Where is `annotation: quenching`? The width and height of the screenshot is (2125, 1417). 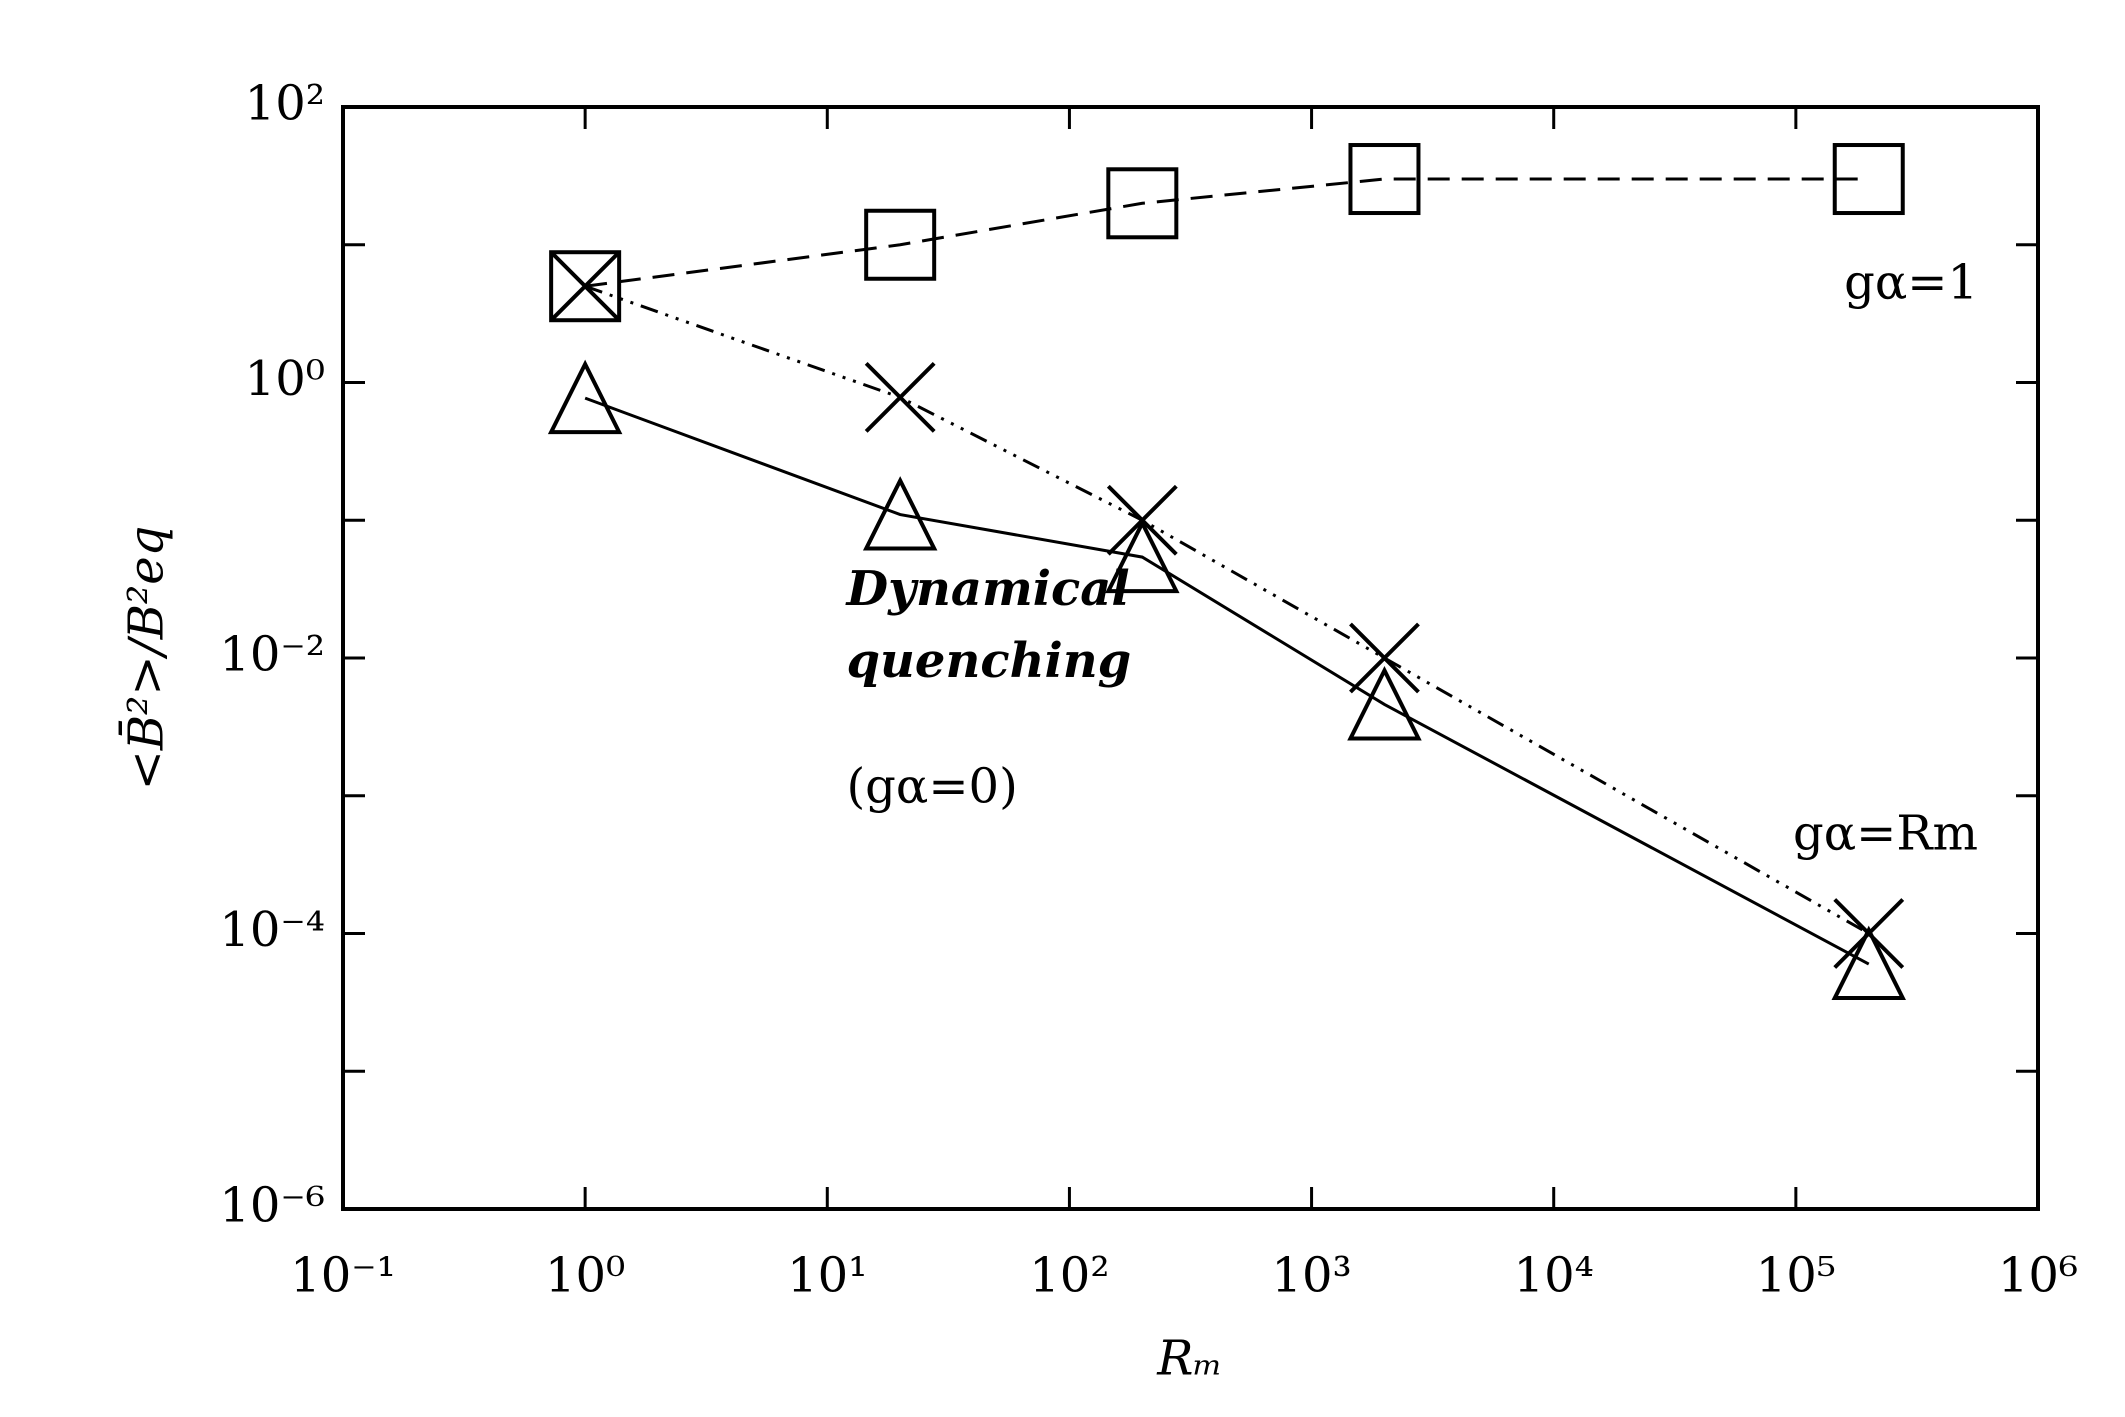
annotation: quenching is located at coordinates (988, 661).